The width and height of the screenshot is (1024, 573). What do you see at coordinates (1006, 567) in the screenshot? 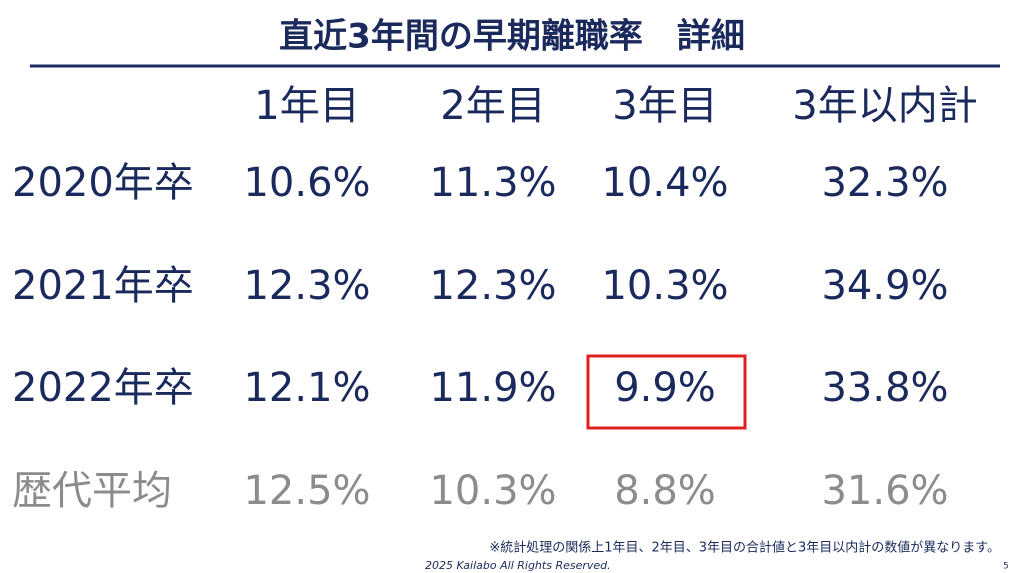
I see `page-number: 5` at bounding box center [1006, 567].